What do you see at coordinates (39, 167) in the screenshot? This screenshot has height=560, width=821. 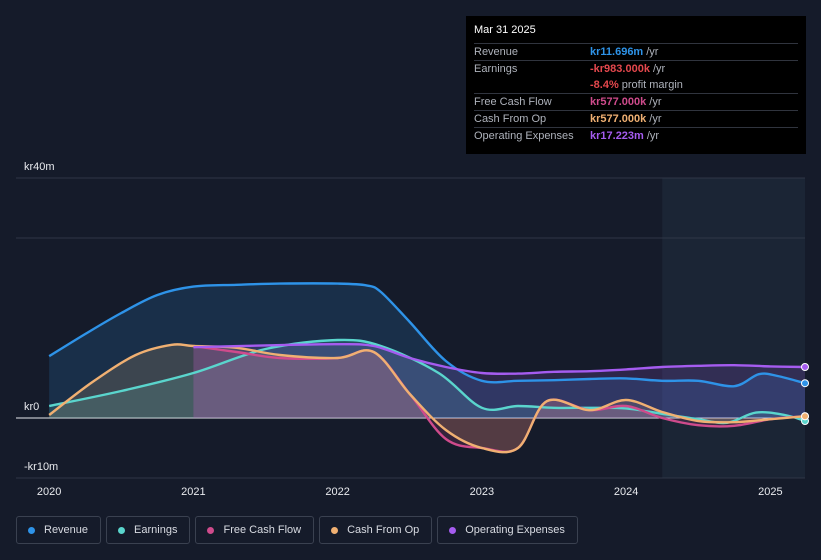 I see `y-tick-label: kr40m` at bounding box center [39, 167].